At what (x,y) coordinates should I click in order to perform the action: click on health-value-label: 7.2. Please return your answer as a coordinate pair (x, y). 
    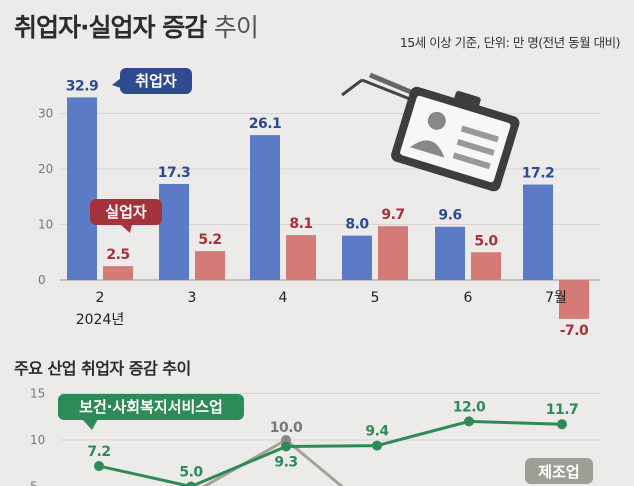
    Looking at the image, I should click on (98, 452).